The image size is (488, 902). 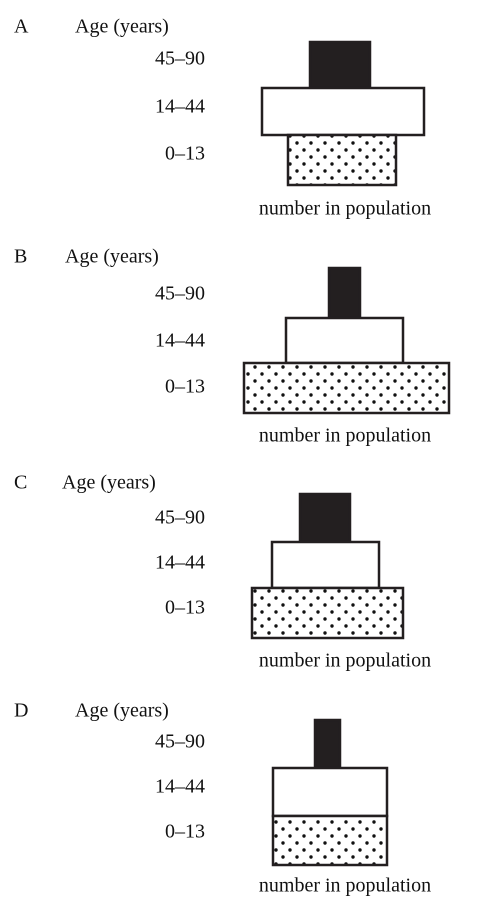 I want to click on panel-letter: B, so click(x=20, y=257).